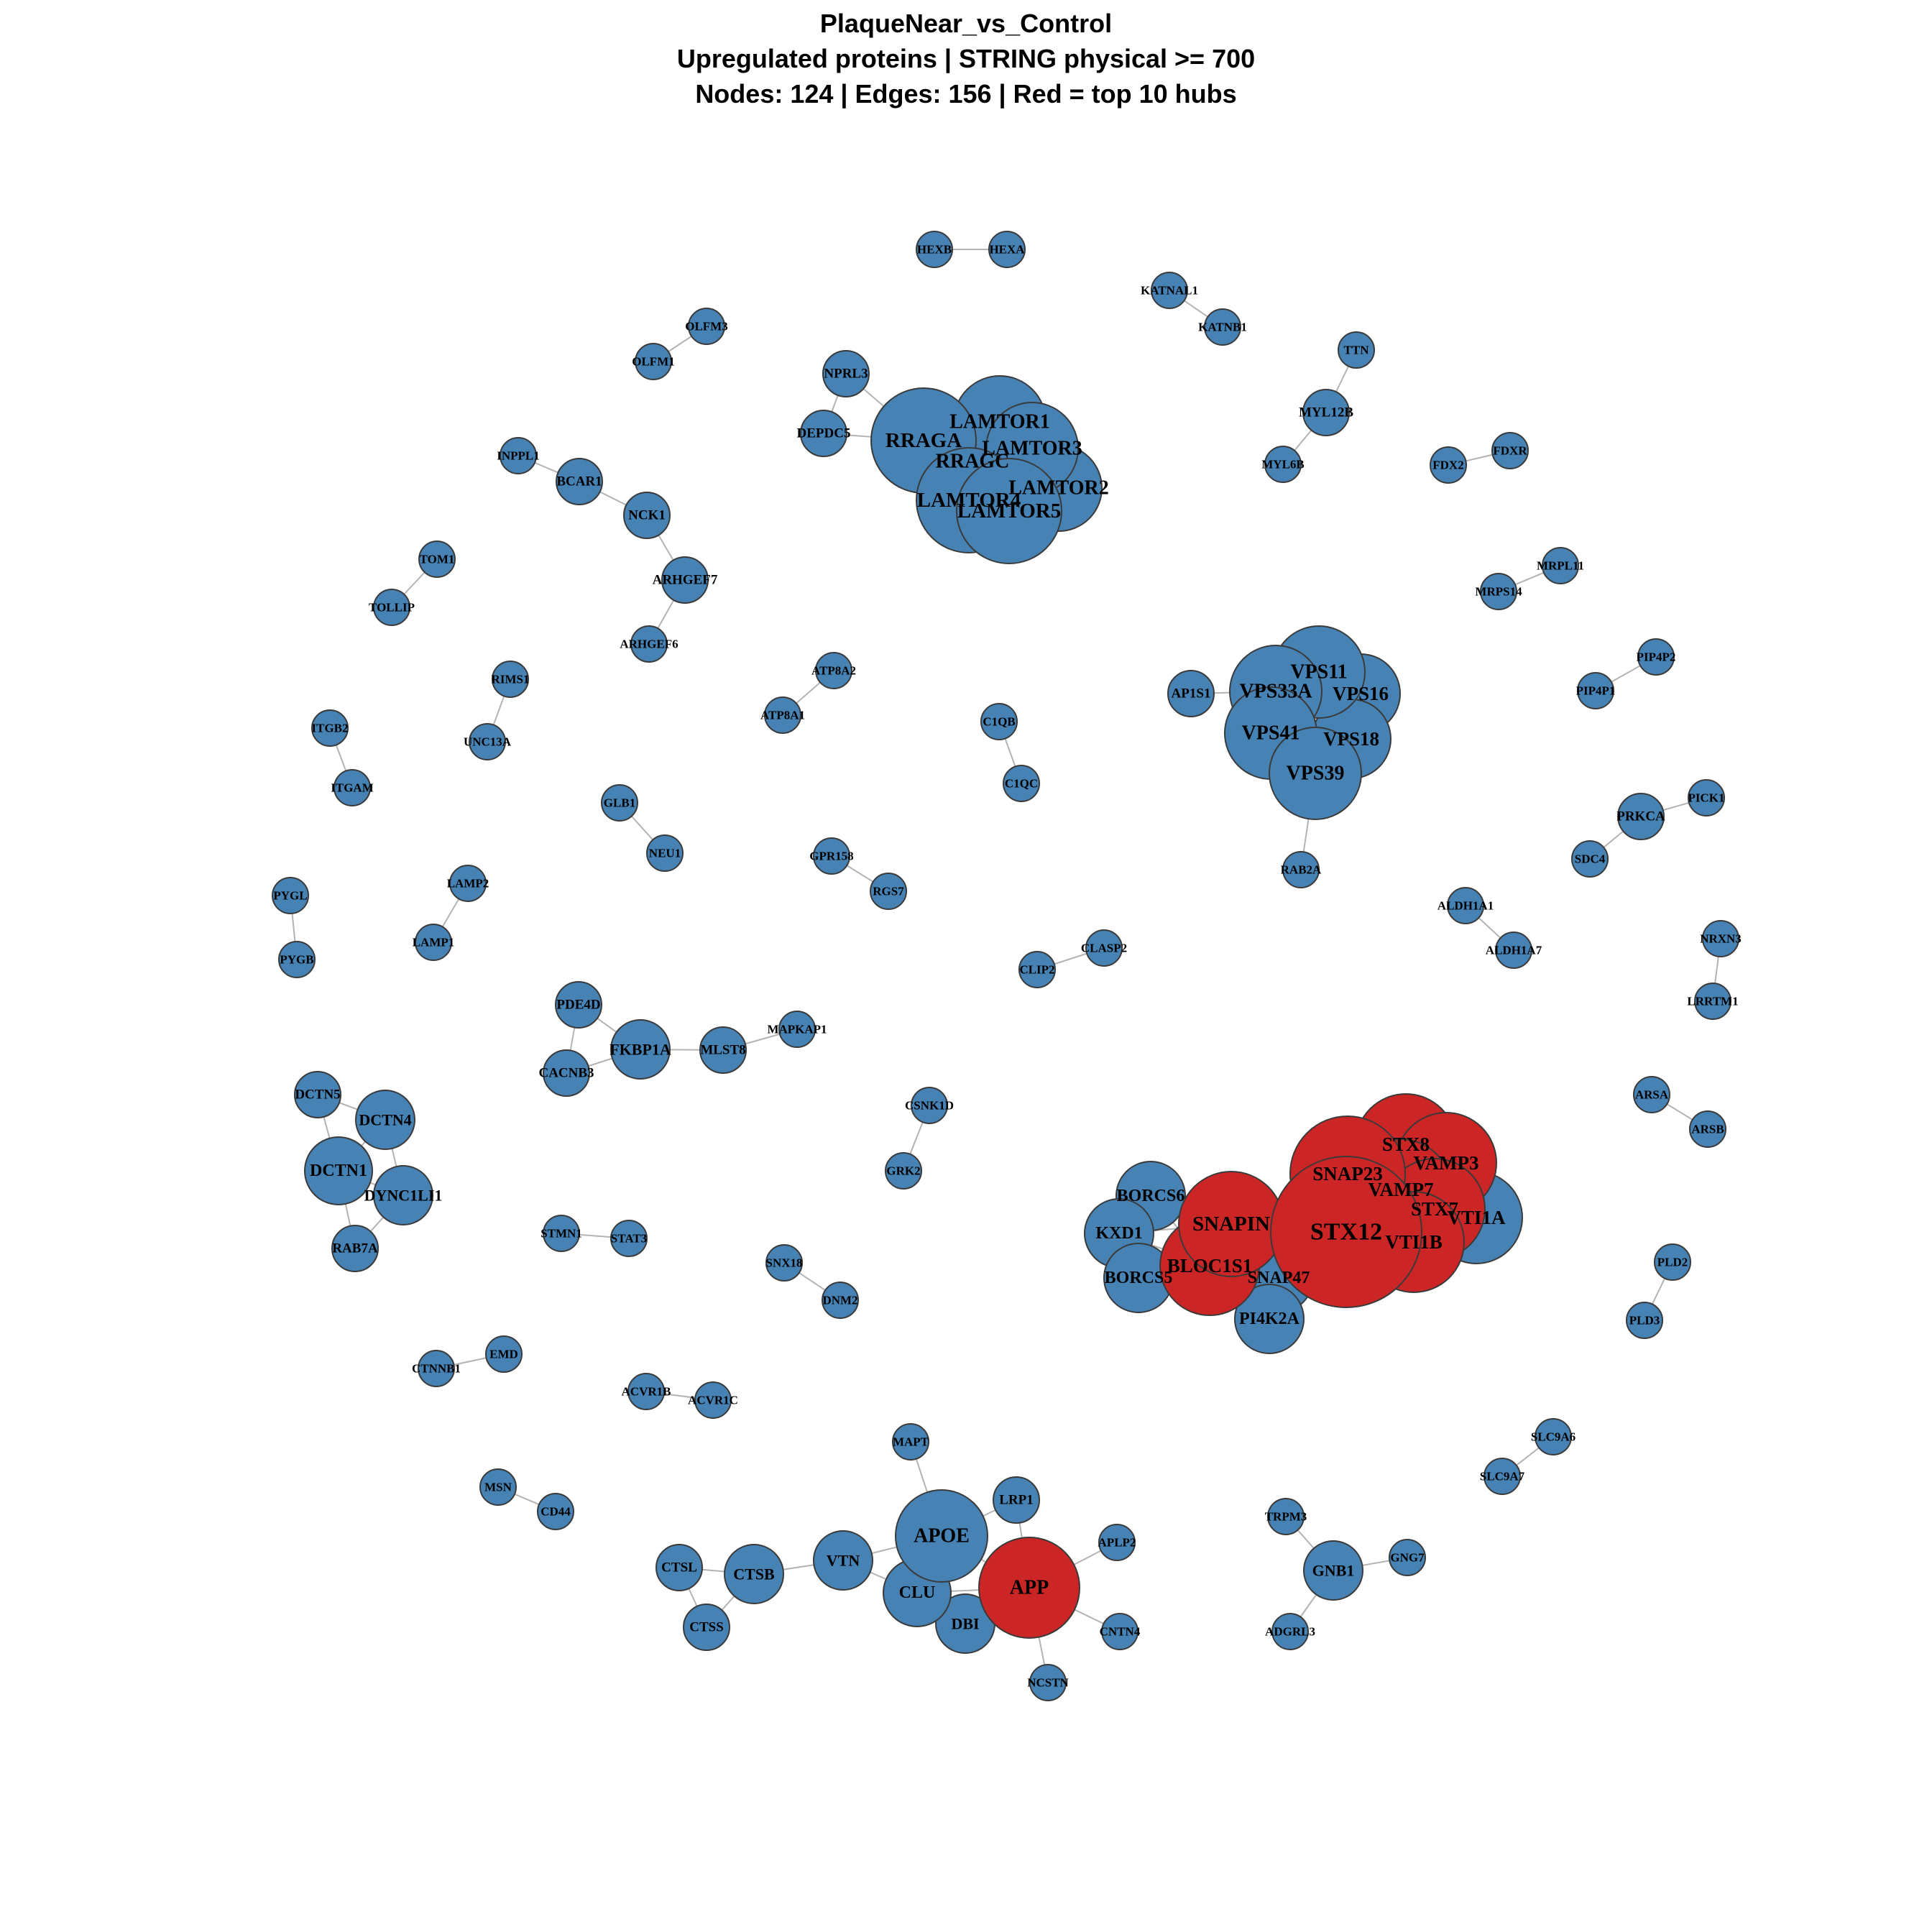  I want to click on node-csnk1d, so click(929, 1105).